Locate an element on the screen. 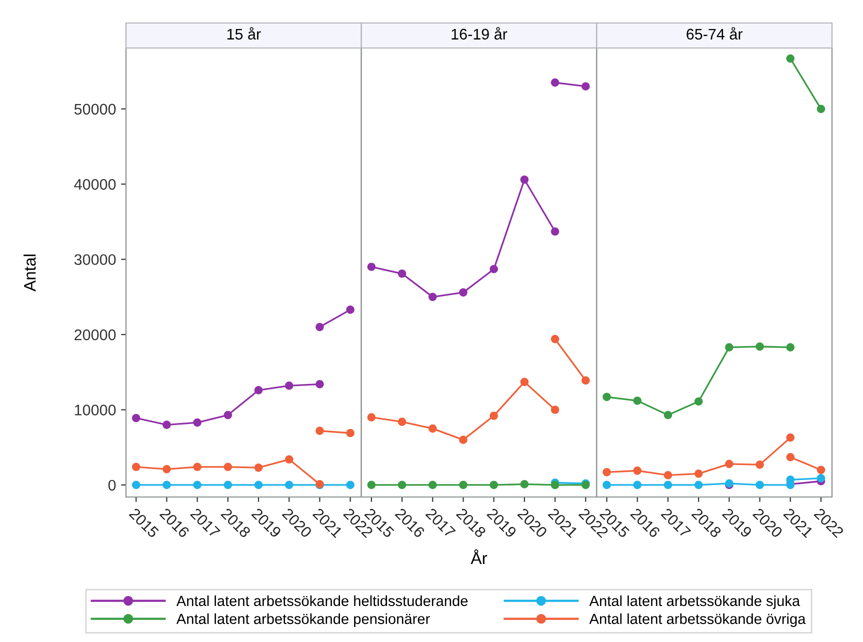 The height and width of the screenshot is (642, 863). y-tick-label: 10000 is located at coordinates (95, 410).